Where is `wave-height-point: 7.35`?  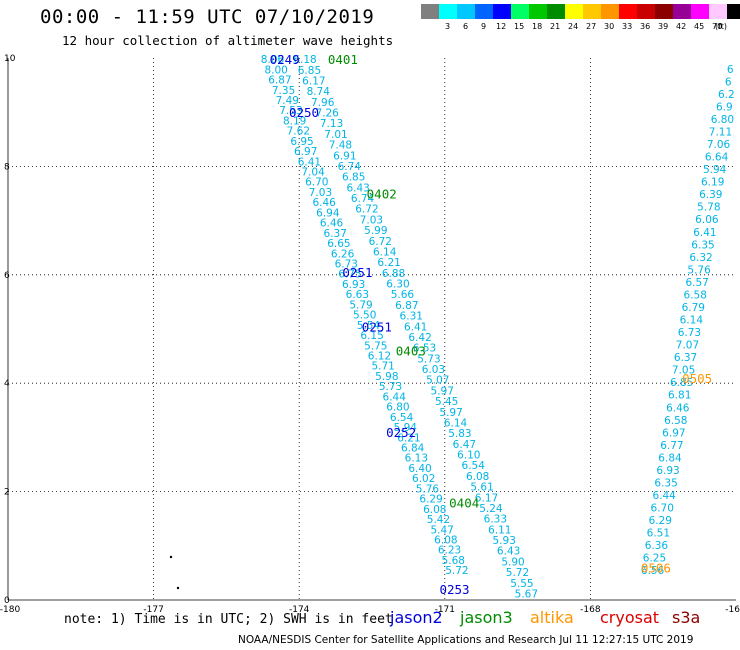
wave-height-point: 7.35 is located at coordinates (283, 91).